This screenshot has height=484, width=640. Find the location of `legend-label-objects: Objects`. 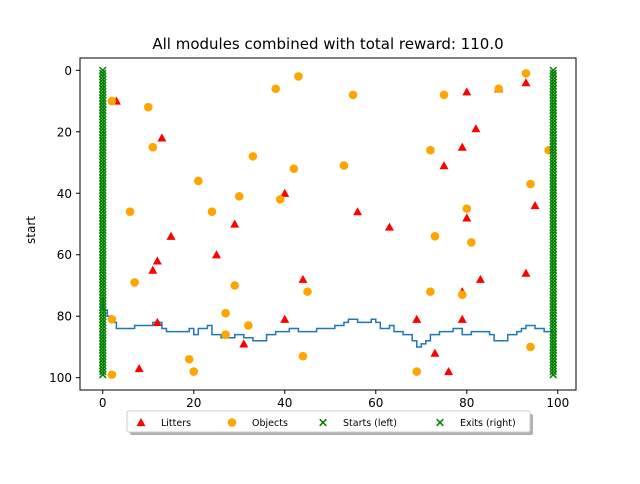

legend-label-objects: Objects is located at coordinates (270, 423).